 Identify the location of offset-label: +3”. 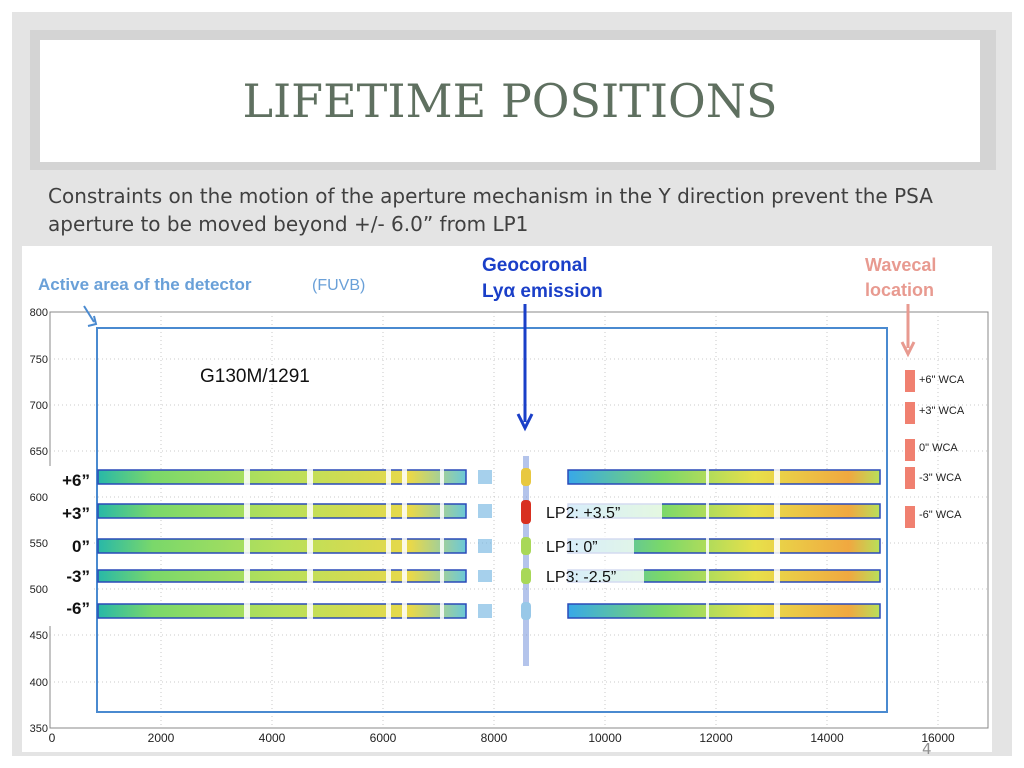
(76, 513).